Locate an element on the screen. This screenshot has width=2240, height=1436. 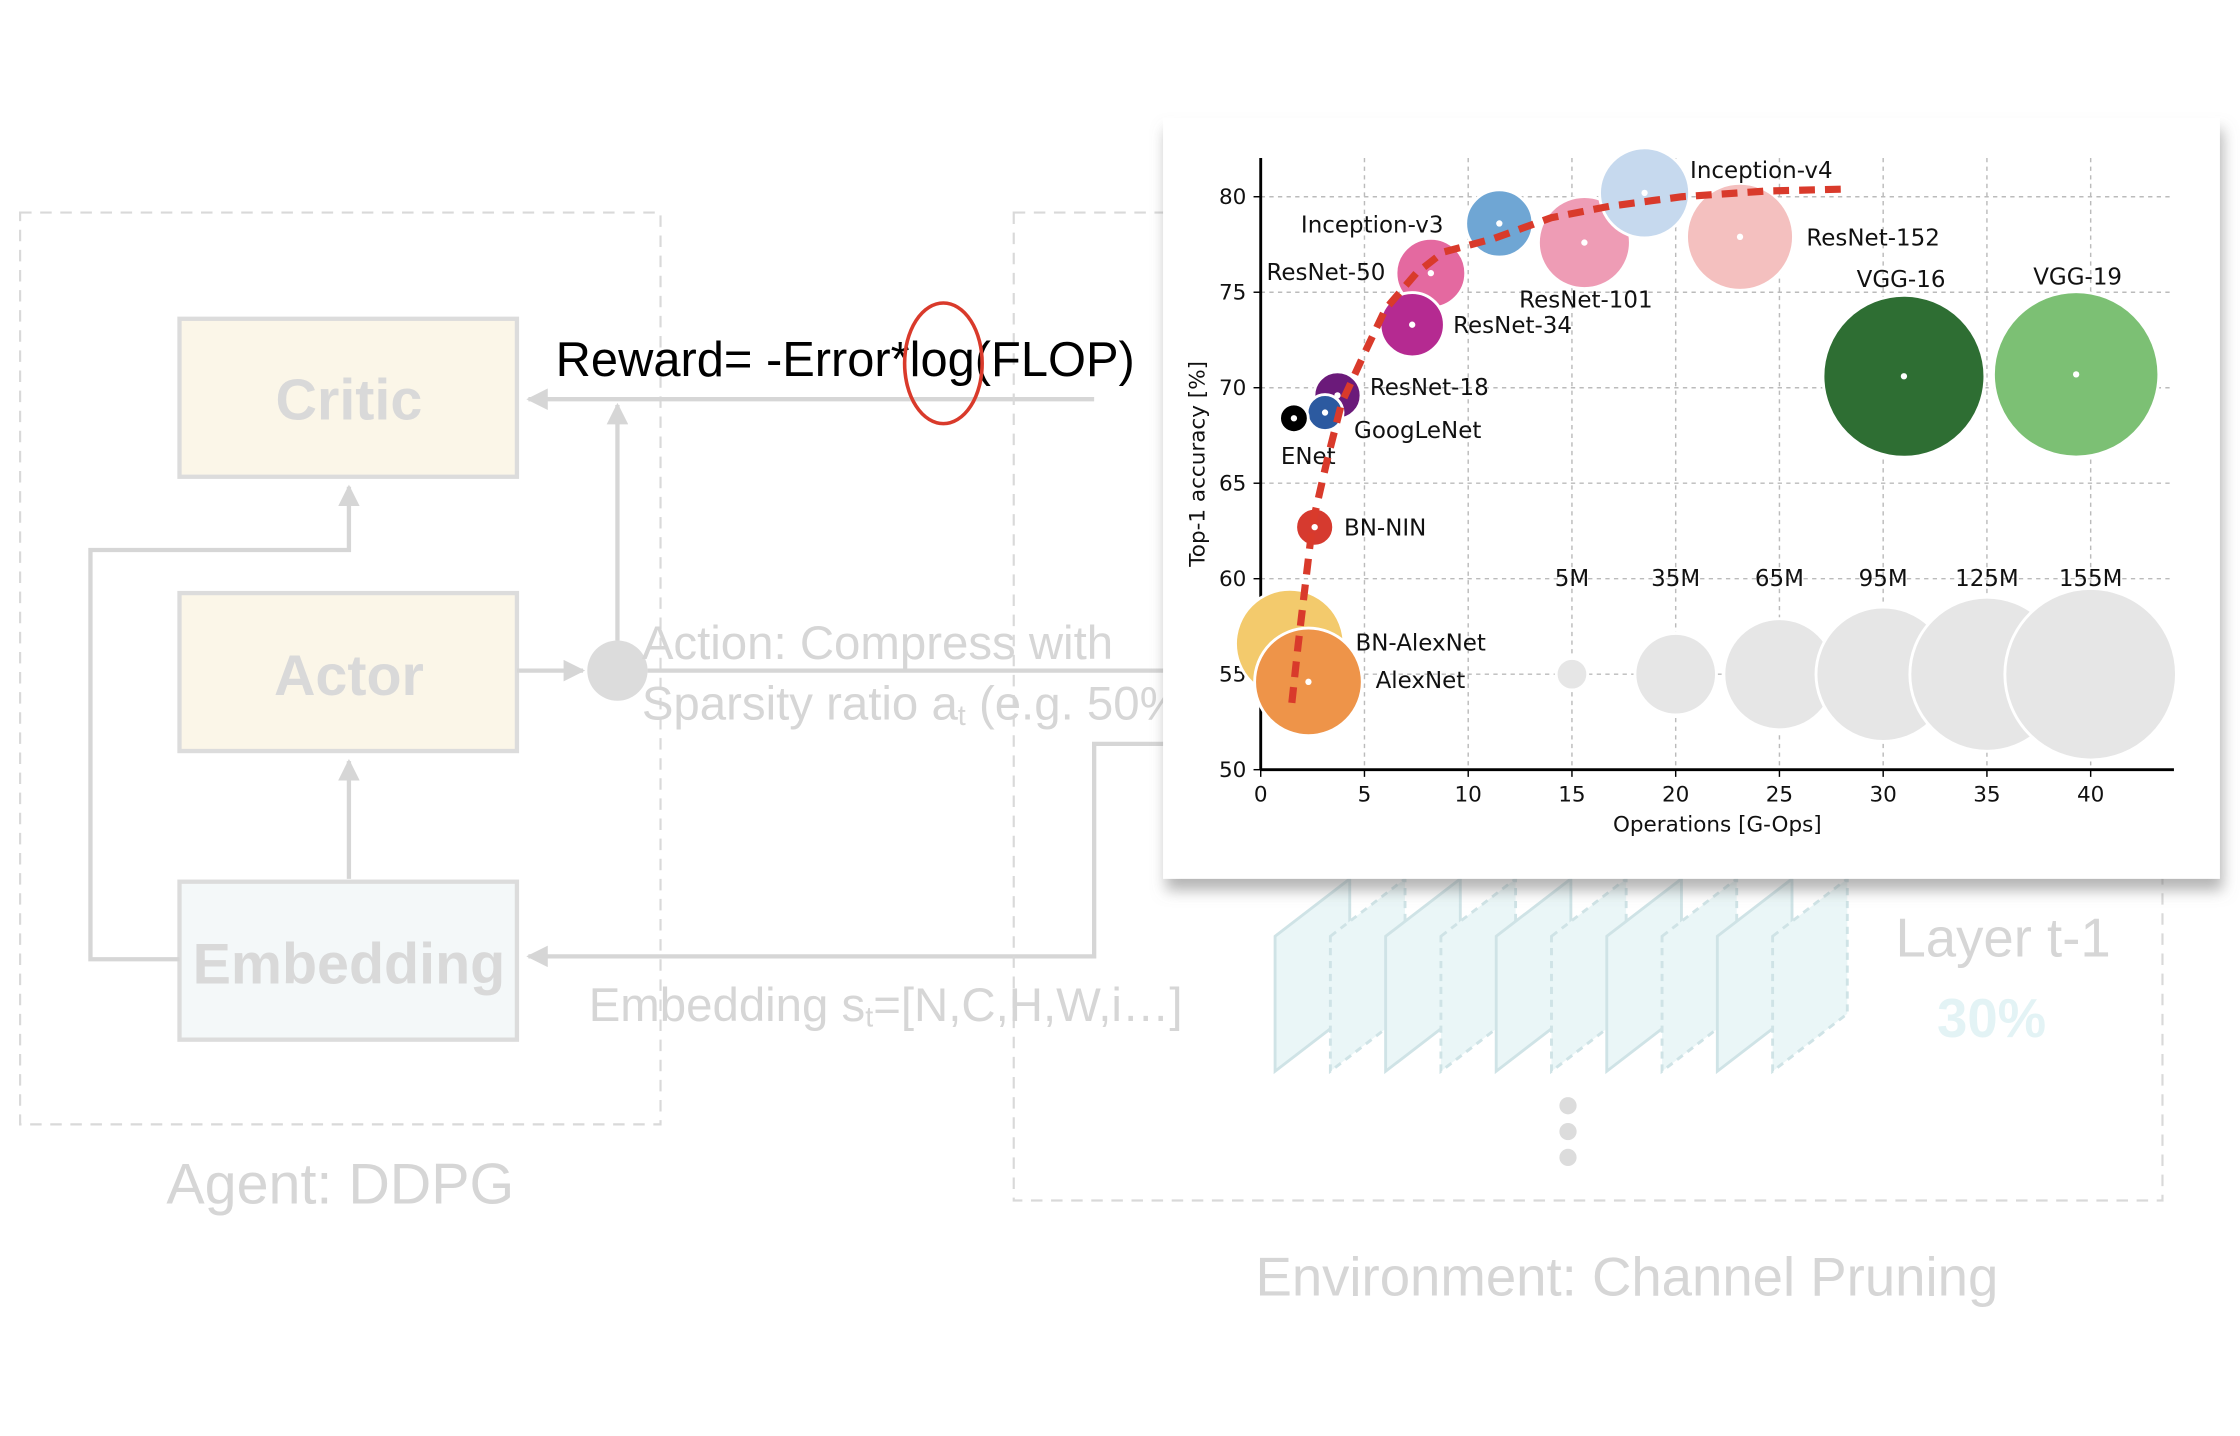
x-tick-label: 5 is located at coordinates (1365, 794).